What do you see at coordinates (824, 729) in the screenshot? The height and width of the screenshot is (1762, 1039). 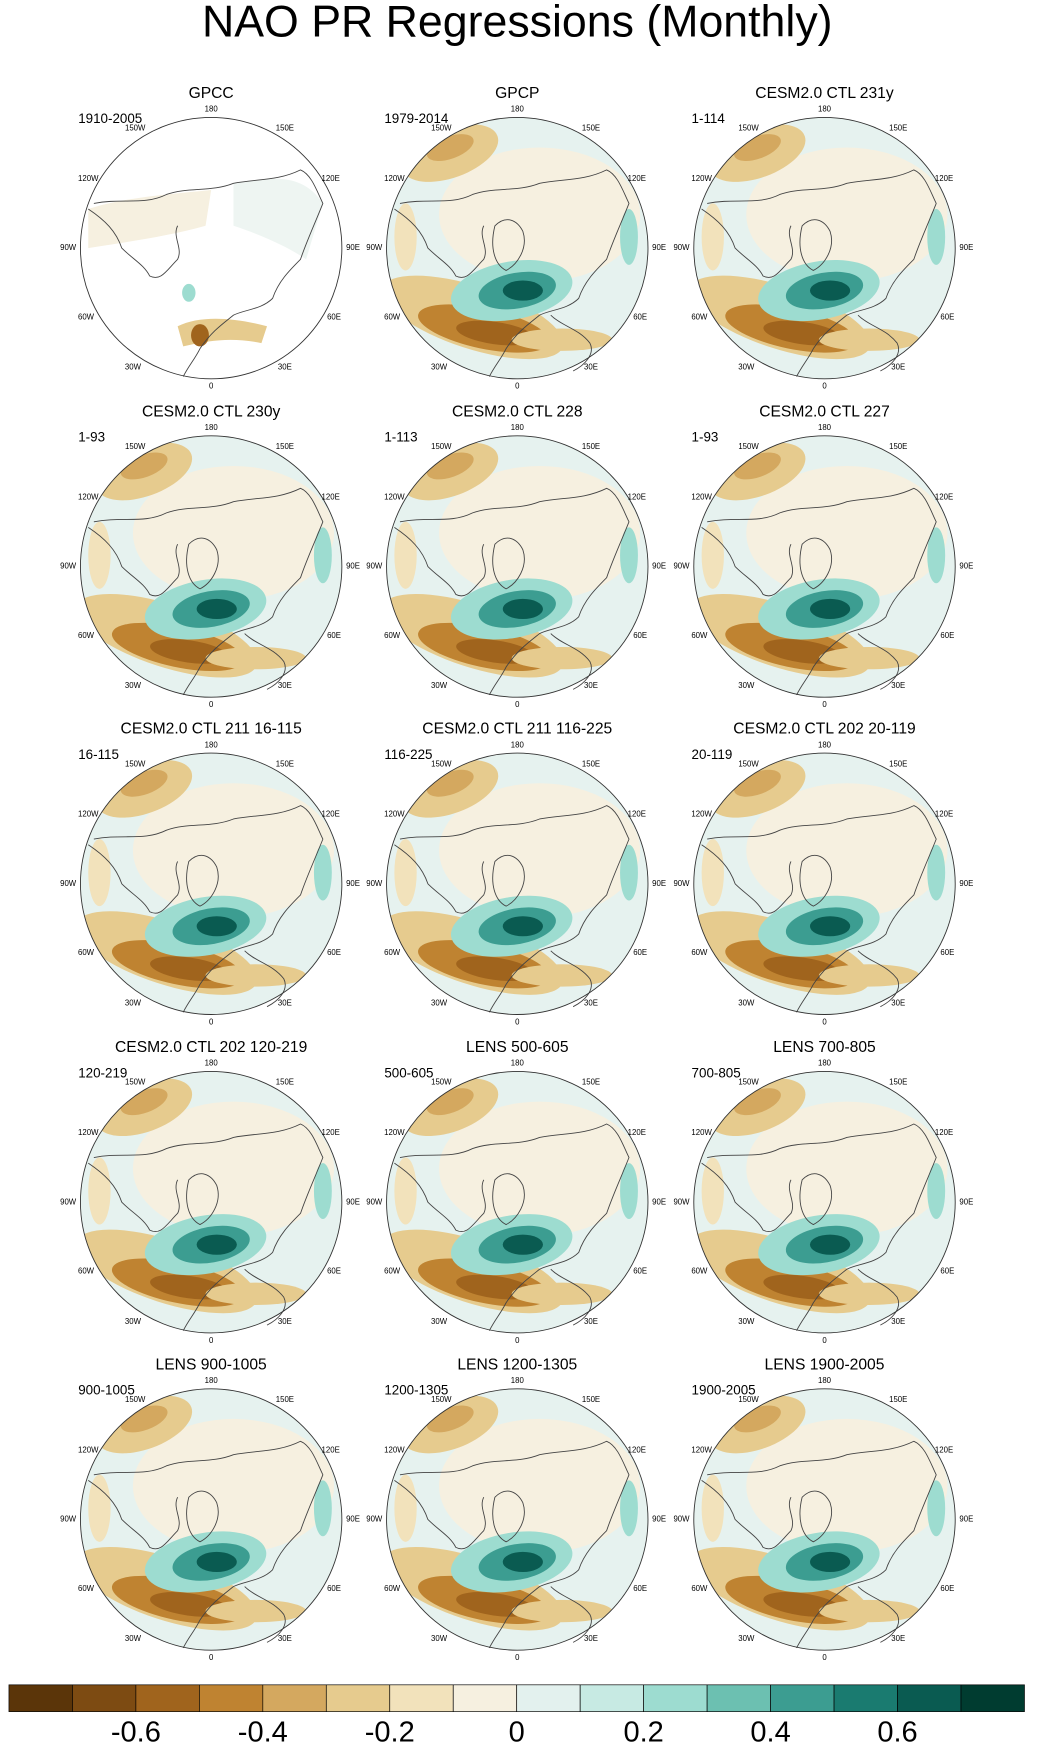 I see `panel-title: CESM2.0 CTL 202 20-119` at bounding box center [824, 729].